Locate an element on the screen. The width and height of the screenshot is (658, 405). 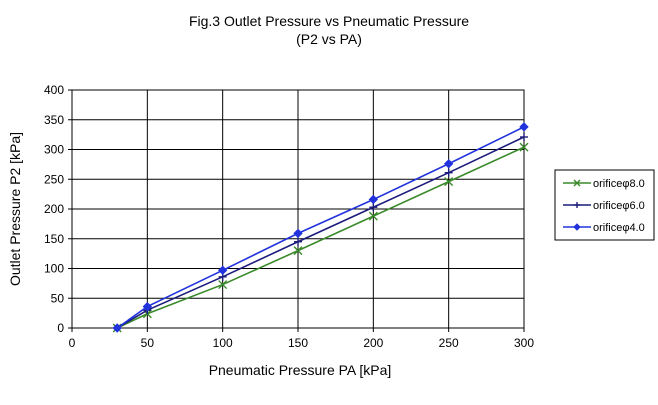
legend: orificeφ8.0 orificeφ6.0 orificeφ4.0 is located at coordinates (604, 205).